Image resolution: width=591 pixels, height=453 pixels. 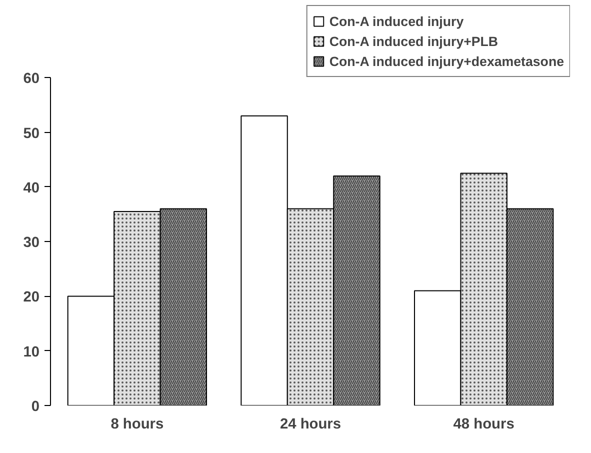 I want to click on y-tick-label: 60, so click(x=31, y=79).